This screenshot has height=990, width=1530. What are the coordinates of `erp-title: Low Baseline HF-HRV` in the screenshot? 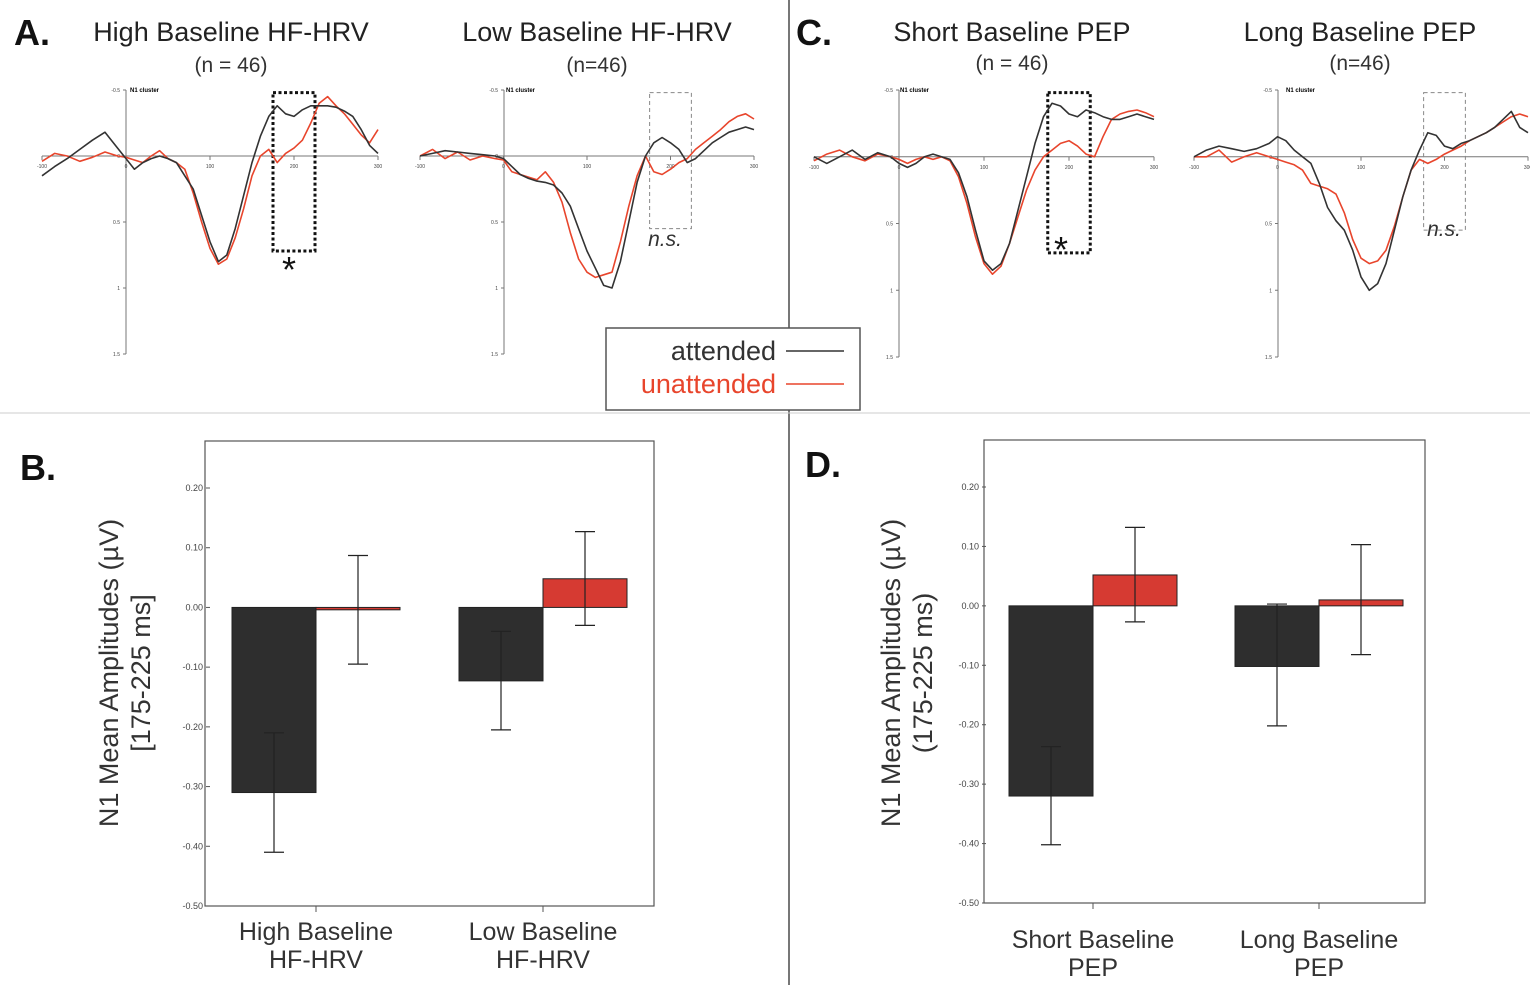 It's located at (597, 32).